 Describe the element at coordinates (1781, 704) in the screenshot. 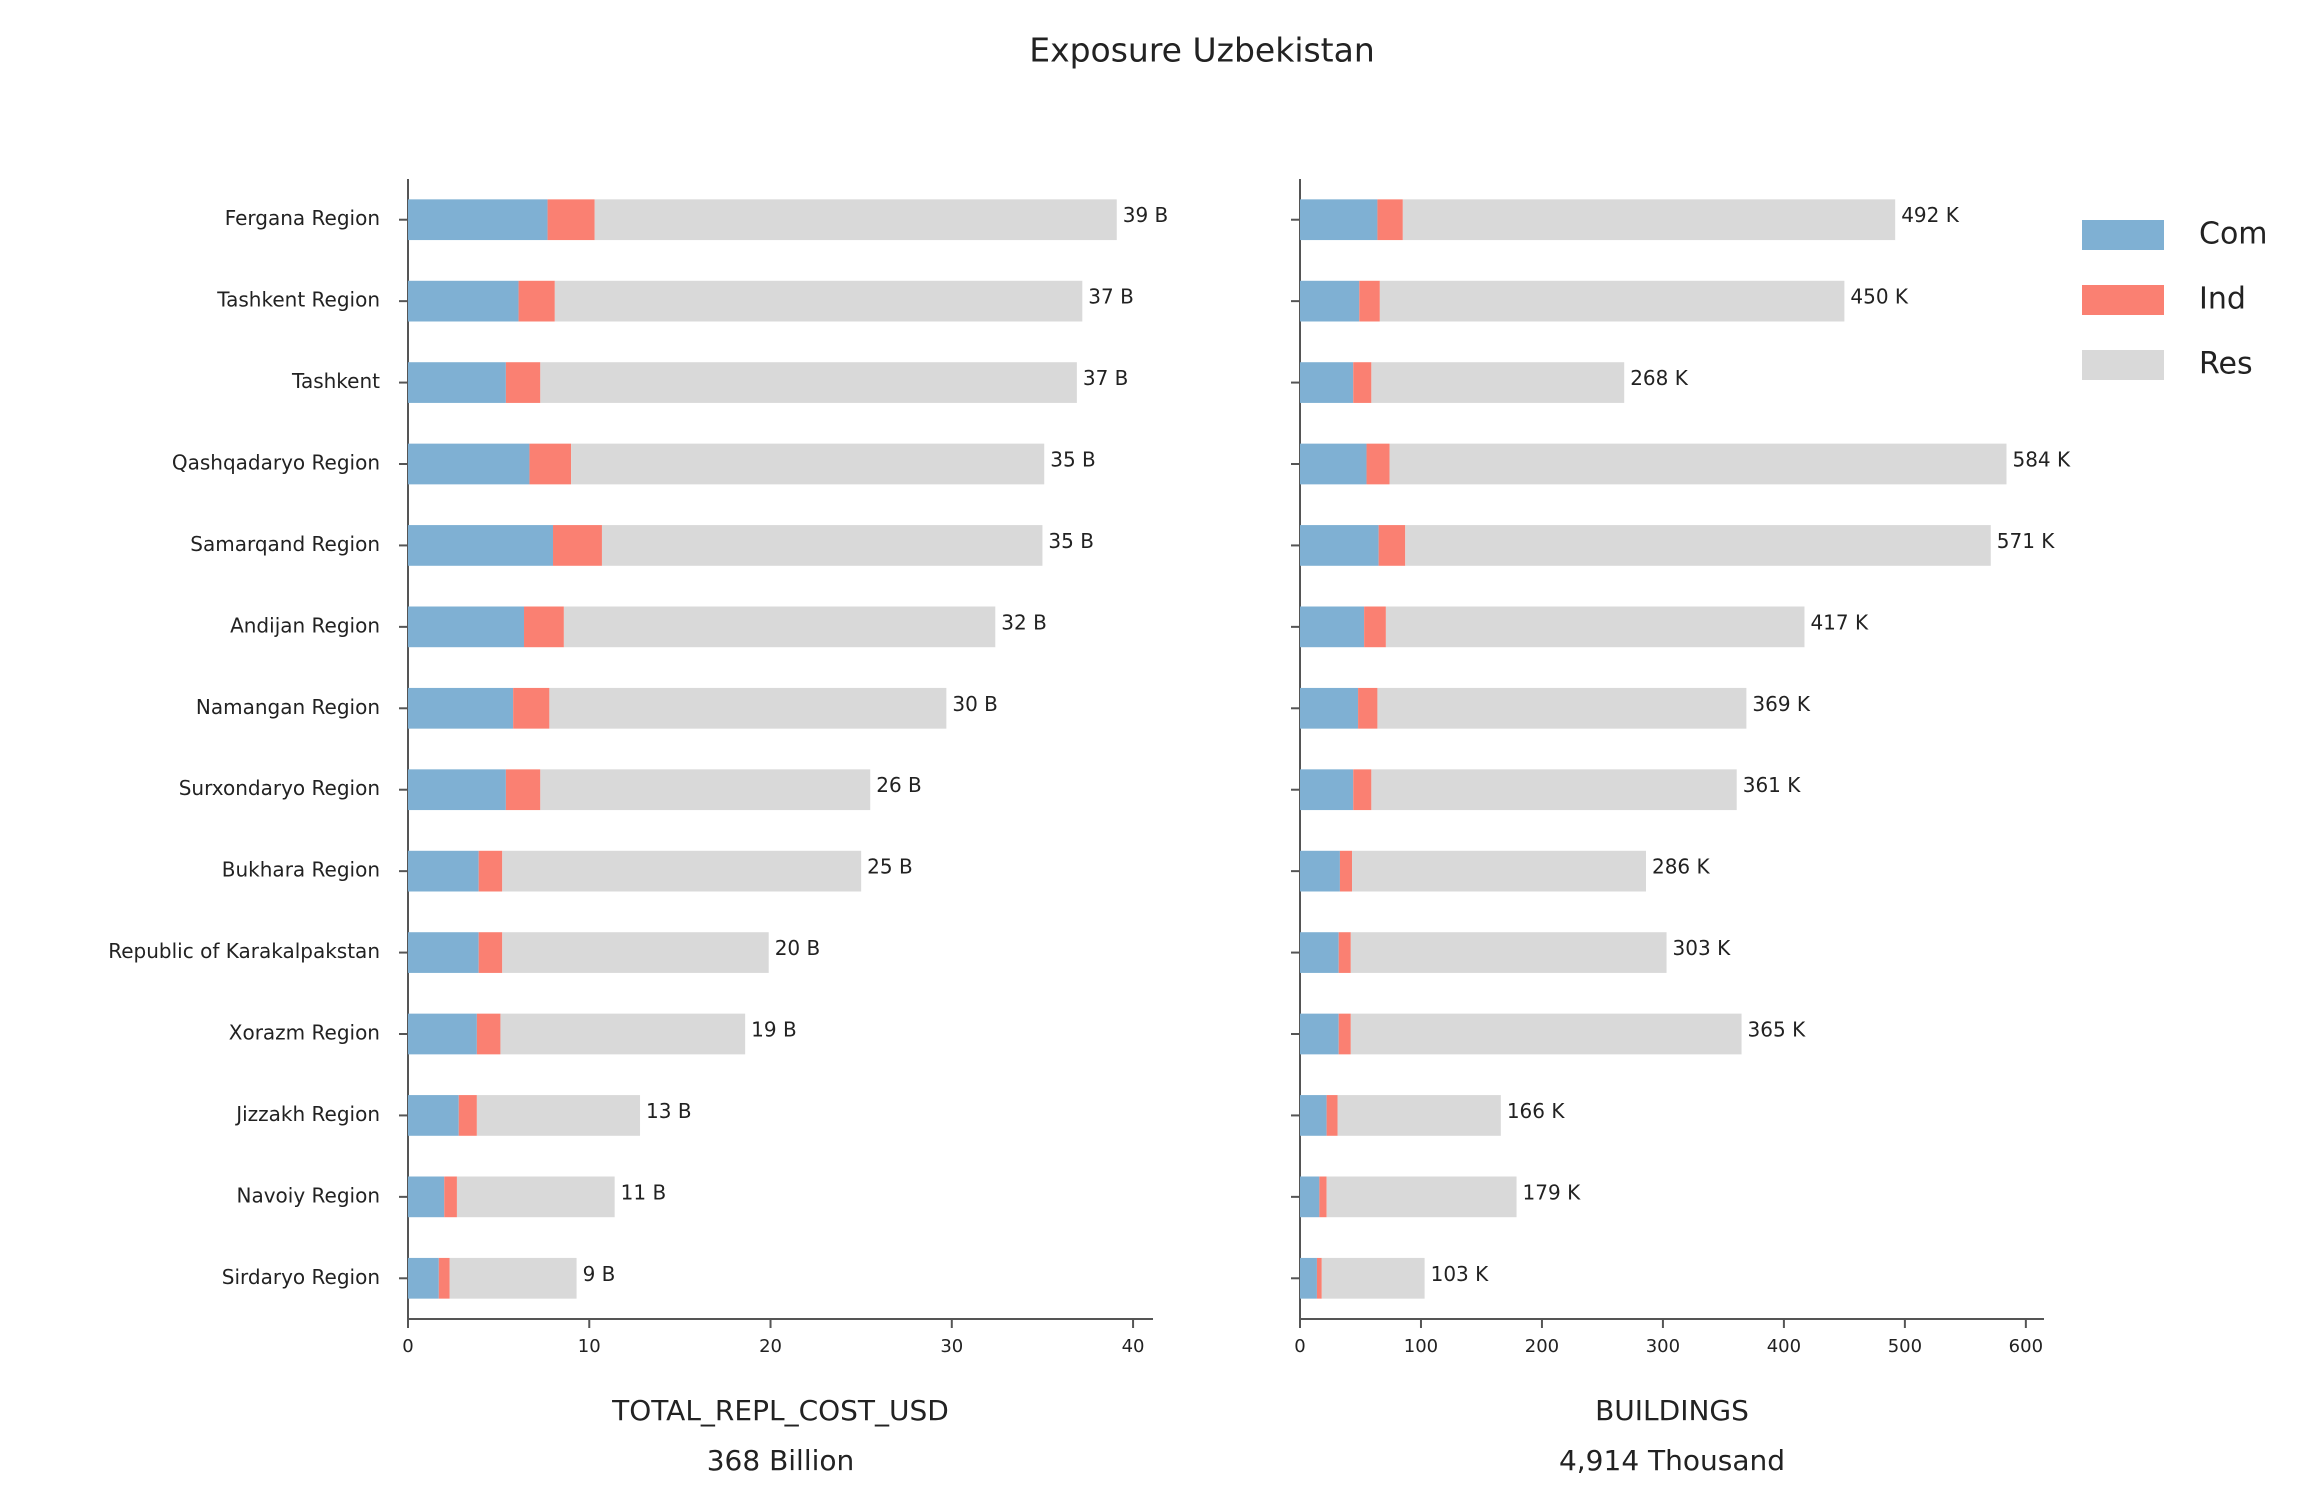

I see `total-label: 369 K` at that location.